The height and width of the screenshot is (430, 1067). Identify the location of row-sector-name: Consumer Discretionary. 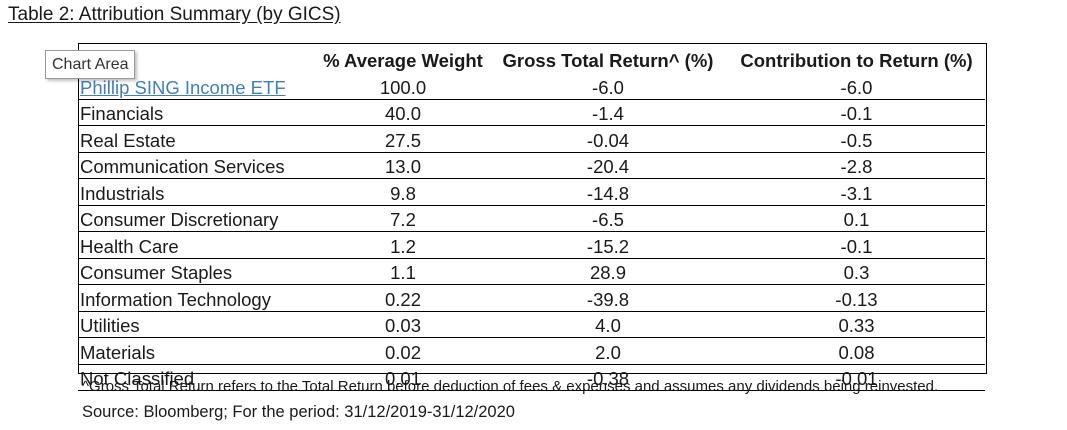
(198, 218).